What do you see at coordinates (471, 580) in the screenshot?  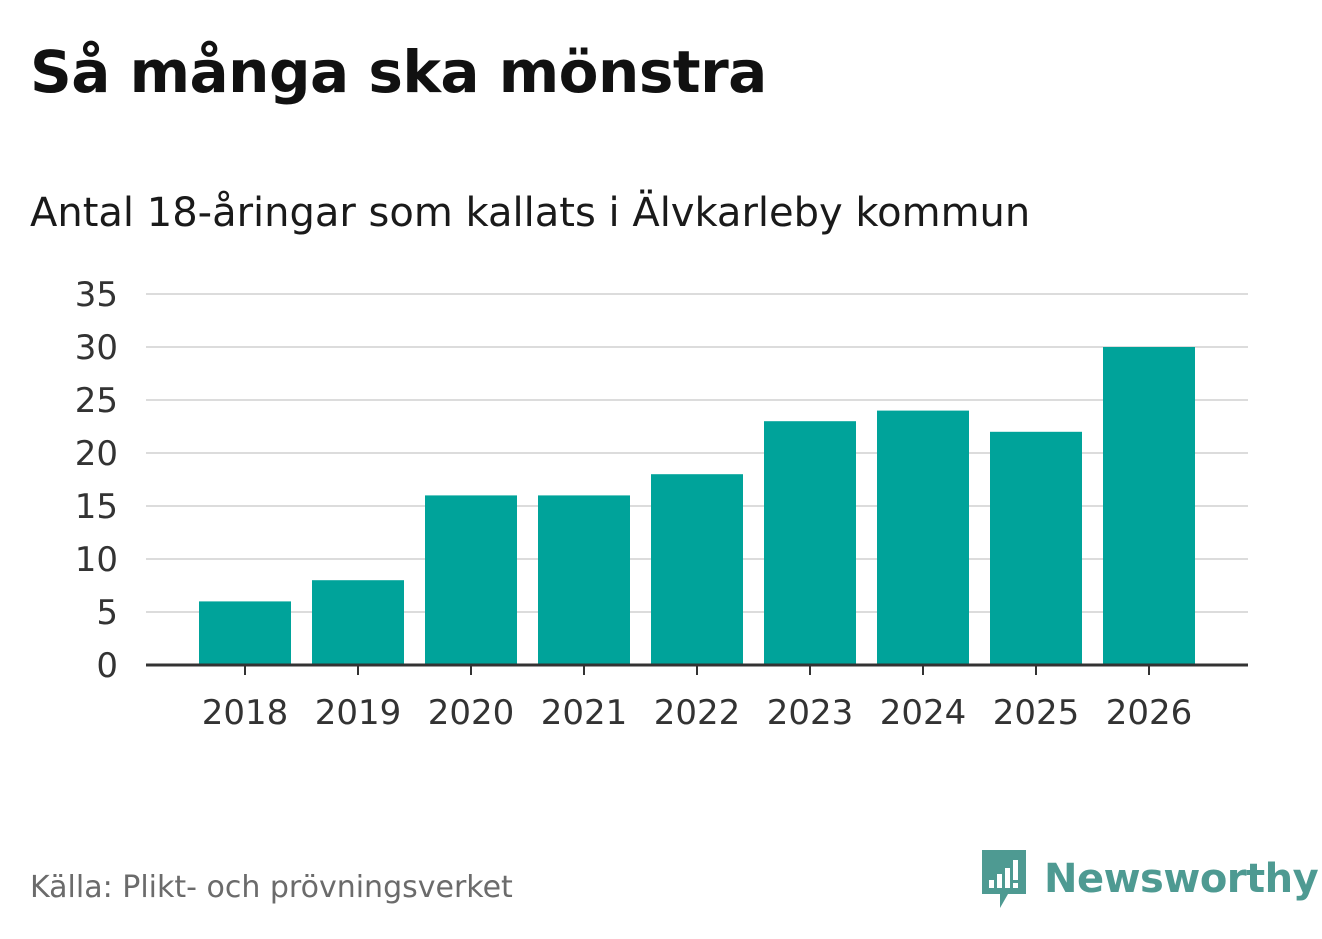 I see `bar-2020` at bounding box center [471, 580].